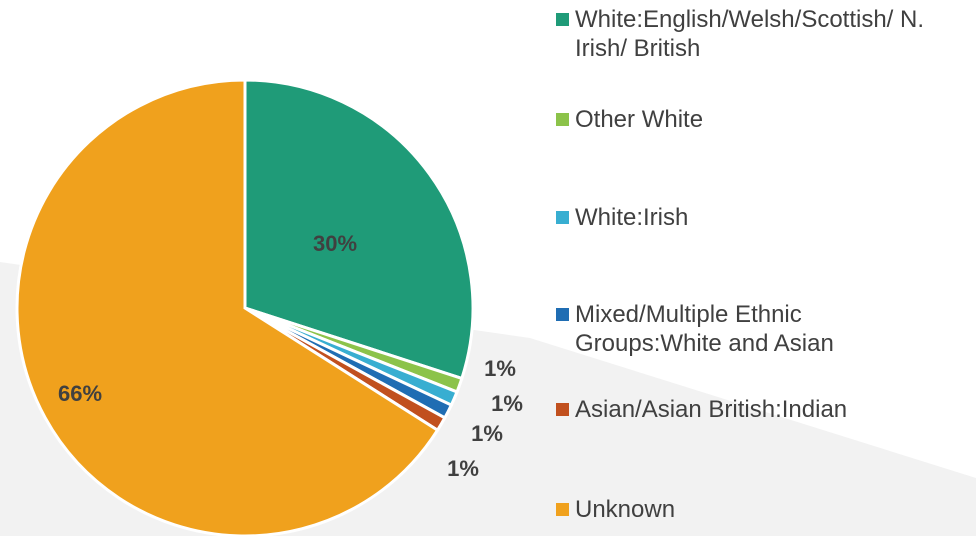  I want to click on legend-label: Unknown, so click(625, 509).